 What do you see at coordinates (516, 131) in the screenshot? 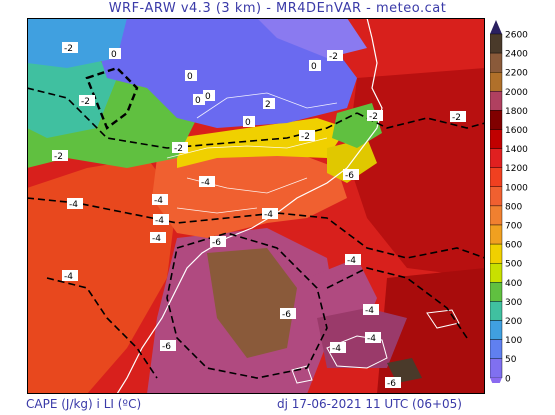
I see `colorbar-tick-label: 1600` at bounding box center [516, 131].